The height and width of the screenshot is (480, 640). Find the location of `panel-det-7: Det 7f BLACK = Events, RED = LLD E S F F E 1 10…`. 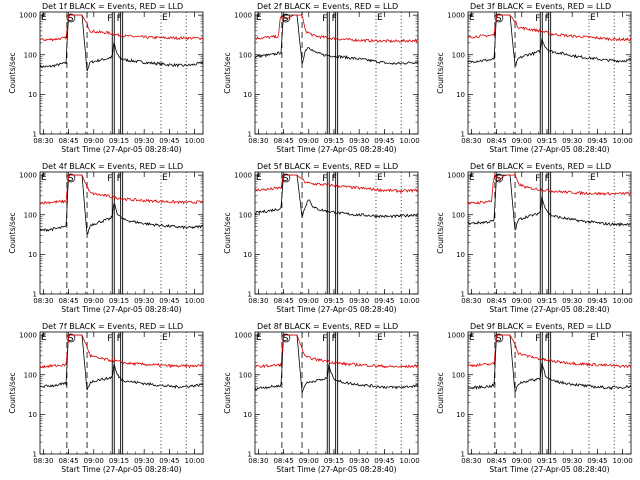

panel-det-7: Det 7f BLACK = Events, RED = LLD E S F F E 1 10… is located at coordinates (106, 398).